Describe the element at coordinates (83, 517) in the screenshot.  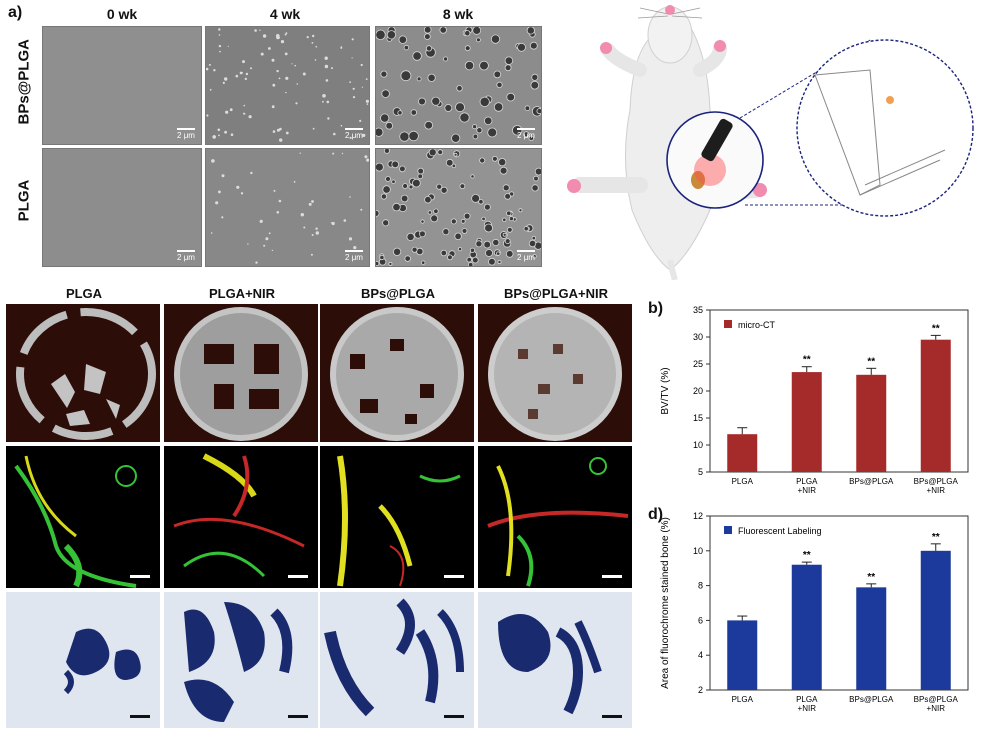
I see `fluorescence-plga` at that location.